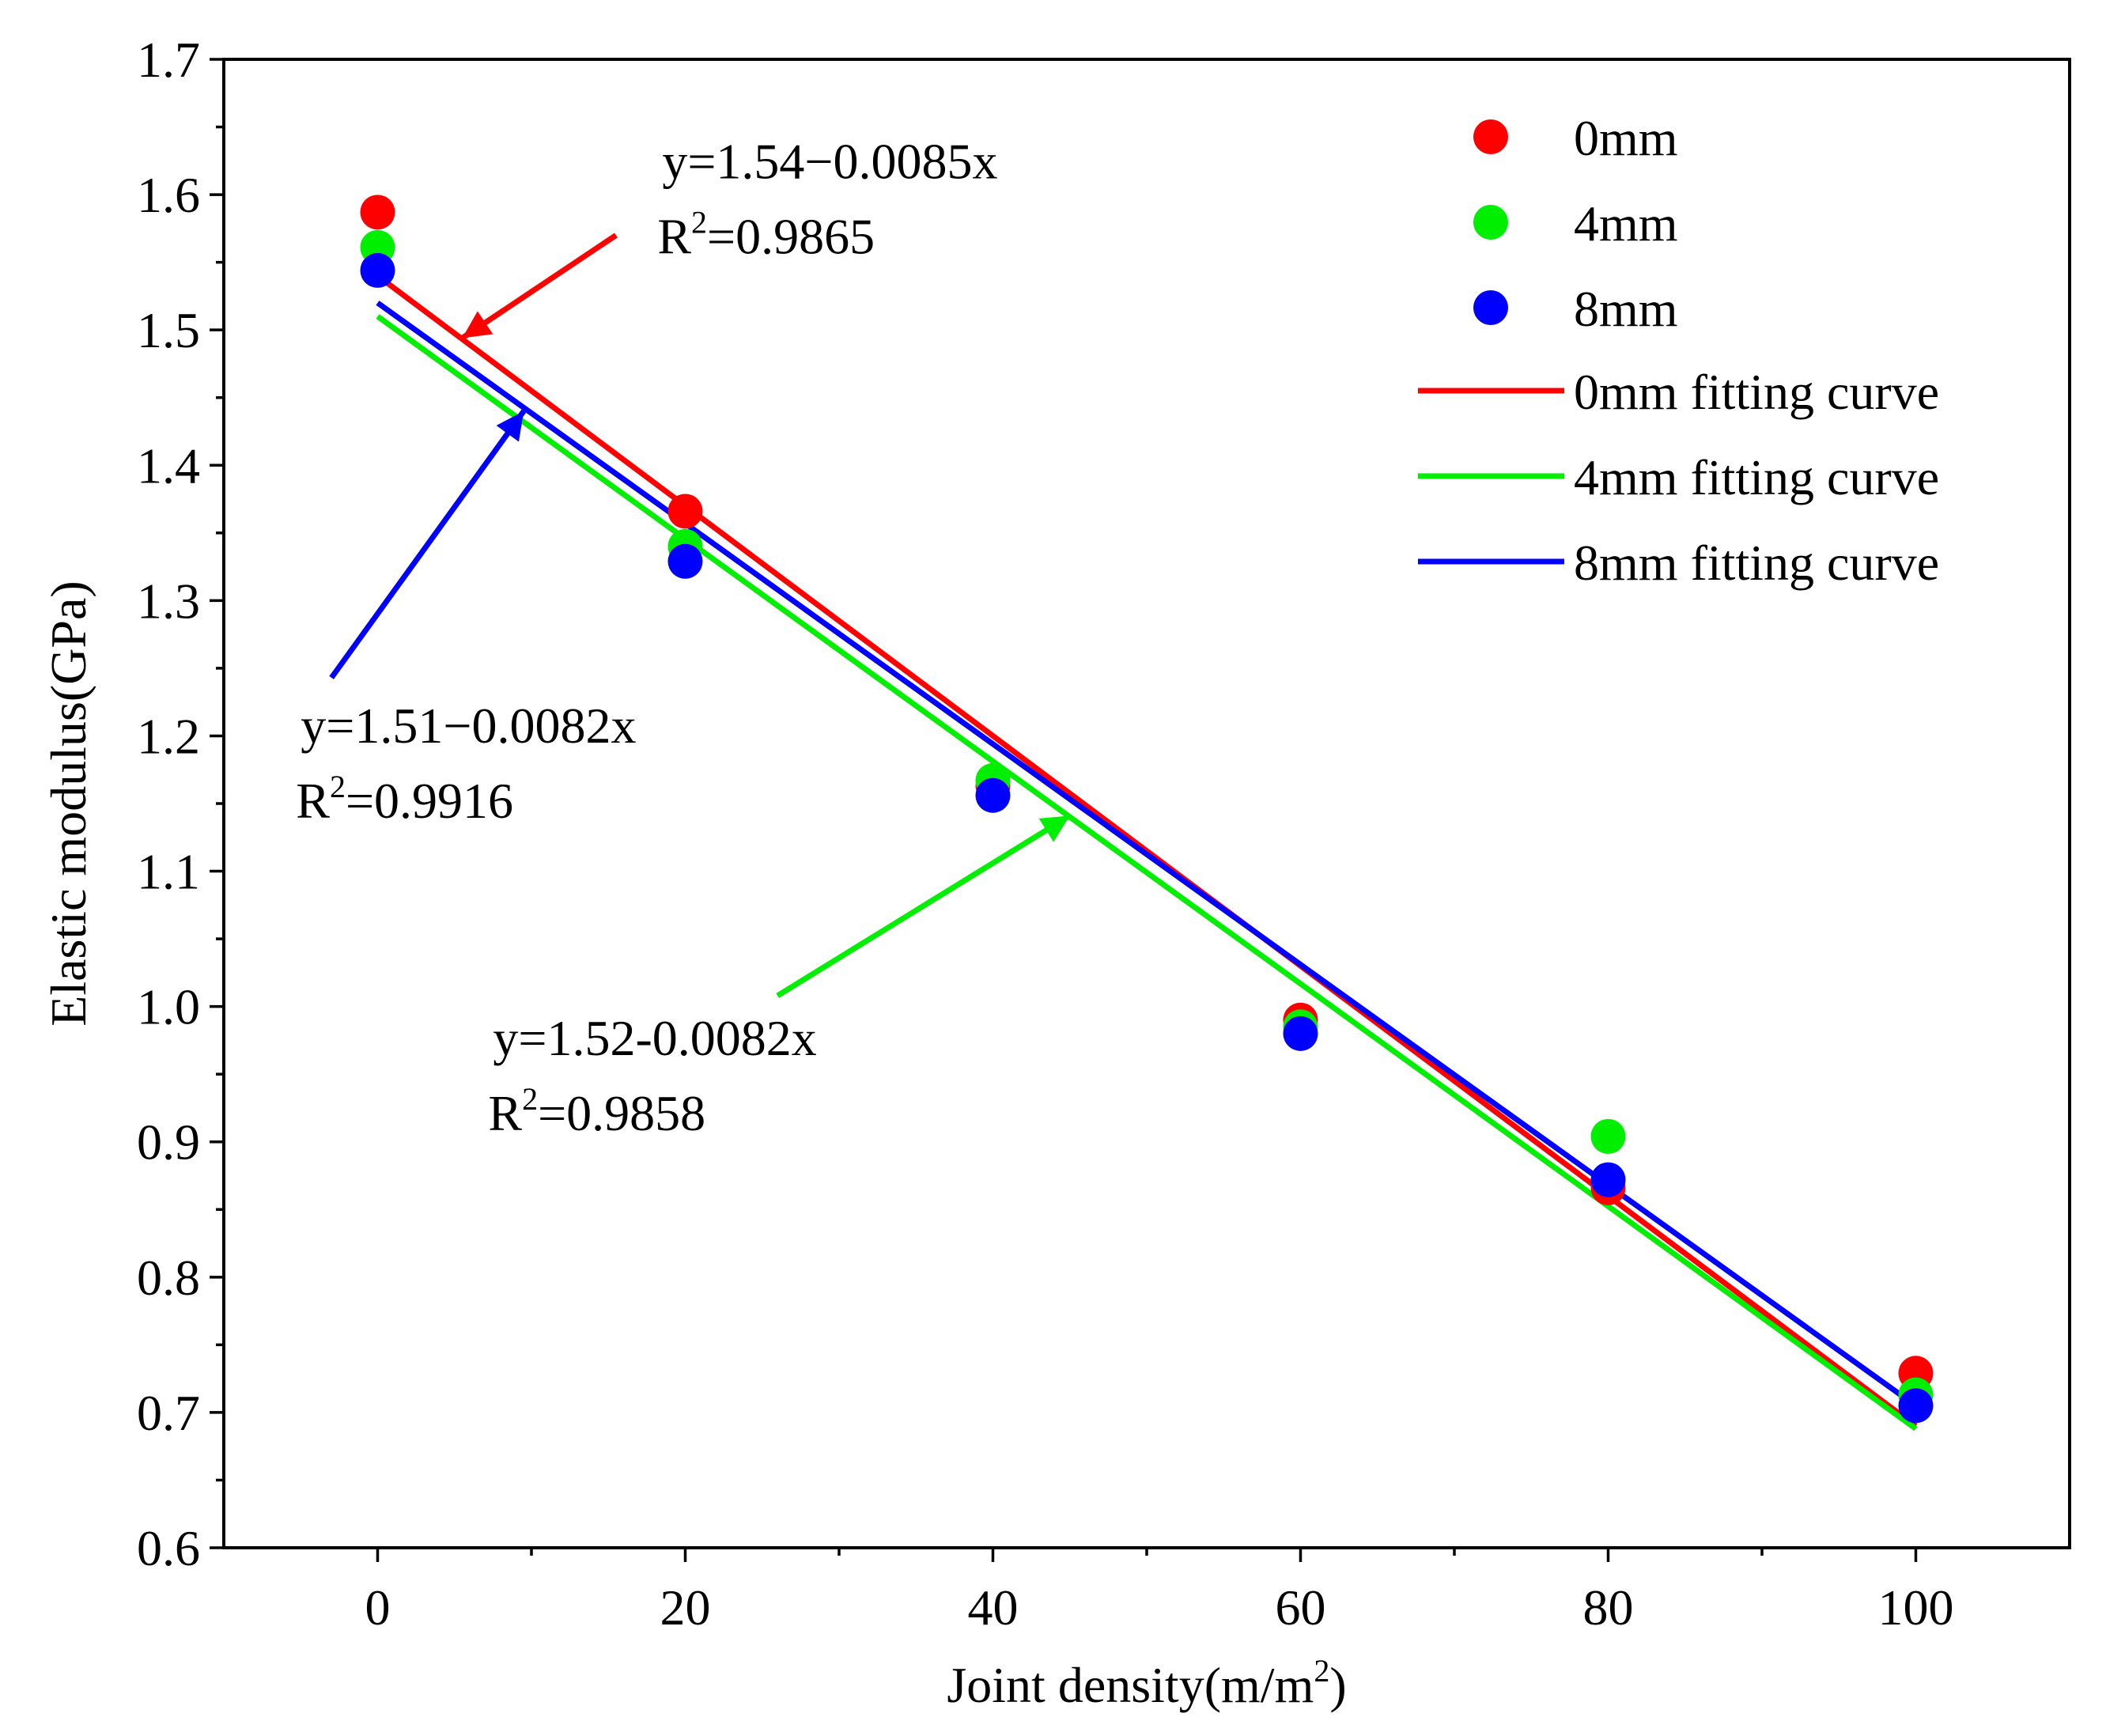 The width and height of the screenshot is (2106, 1736). Describe the element at coordinates (1490, 223) in the screenshot. I see `legend-marker-4mm` at that location.